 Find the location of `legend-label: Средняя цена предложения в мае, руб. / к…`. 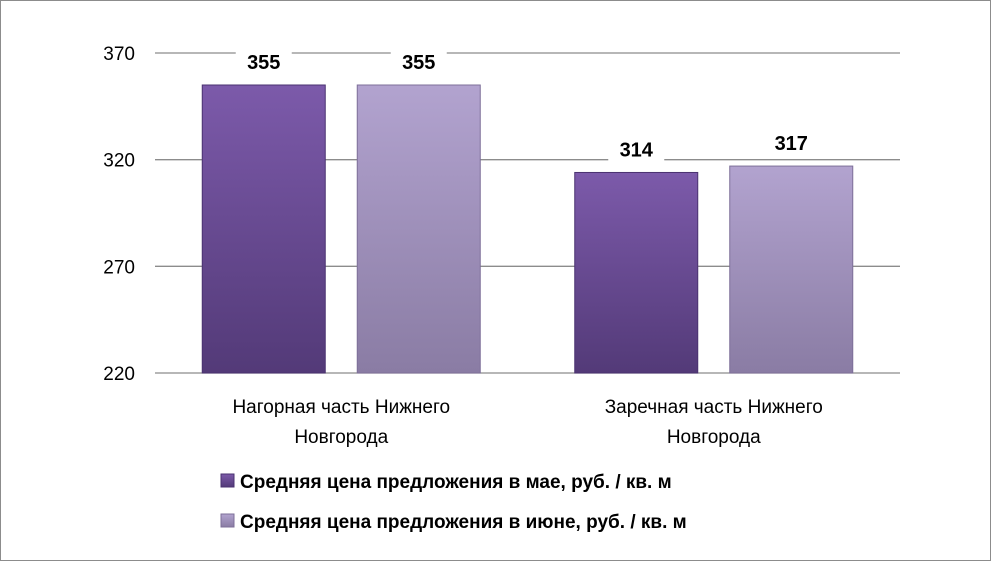

legend-label: Средняя цена предложения в мае, руб. / к… is located at coordinates (456, 482).